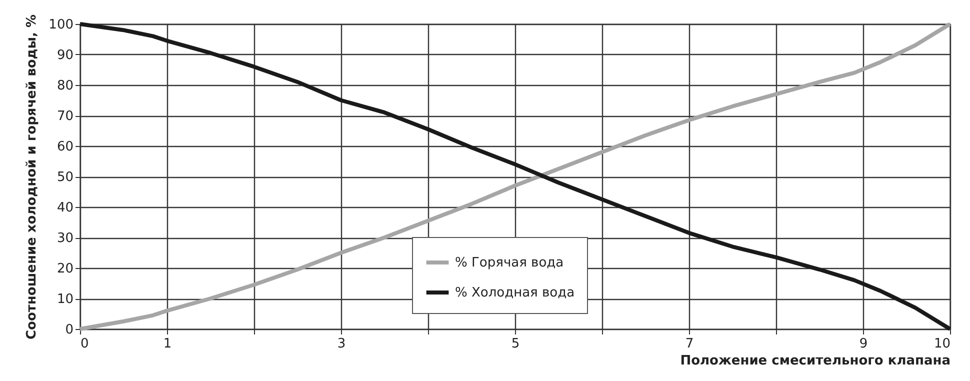 The image size is (970, 381). What do you see at coordinates (65, 208) in the screenshot?
I see `y-tick-label: 40` at bounding box center [65, 208].